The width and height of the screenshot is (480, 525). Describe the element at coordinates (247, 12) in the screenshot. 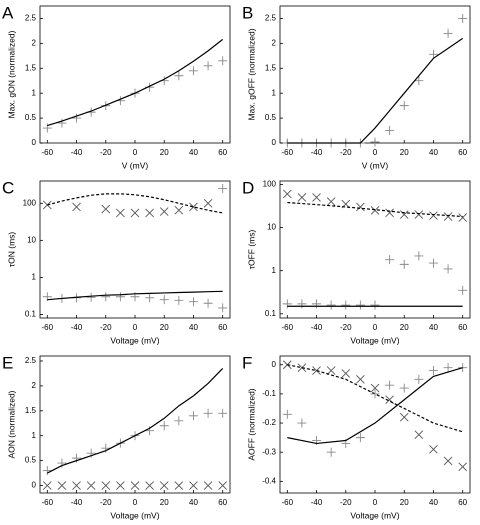

I see `panel-label: B` at that location.